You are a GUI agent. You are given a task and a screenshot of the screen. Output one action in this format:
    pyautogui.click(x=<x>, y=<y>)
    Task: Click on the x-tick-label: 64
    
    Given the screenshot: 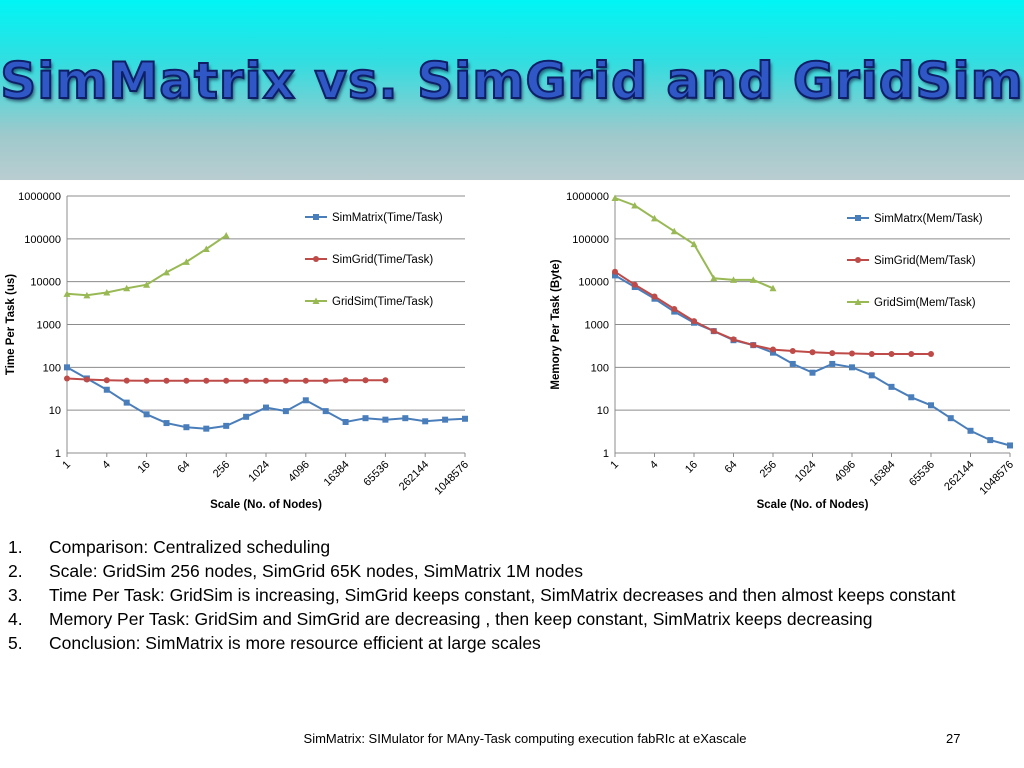 What is the action you would take?
    pyautogui.click(x=183, y=467)
    